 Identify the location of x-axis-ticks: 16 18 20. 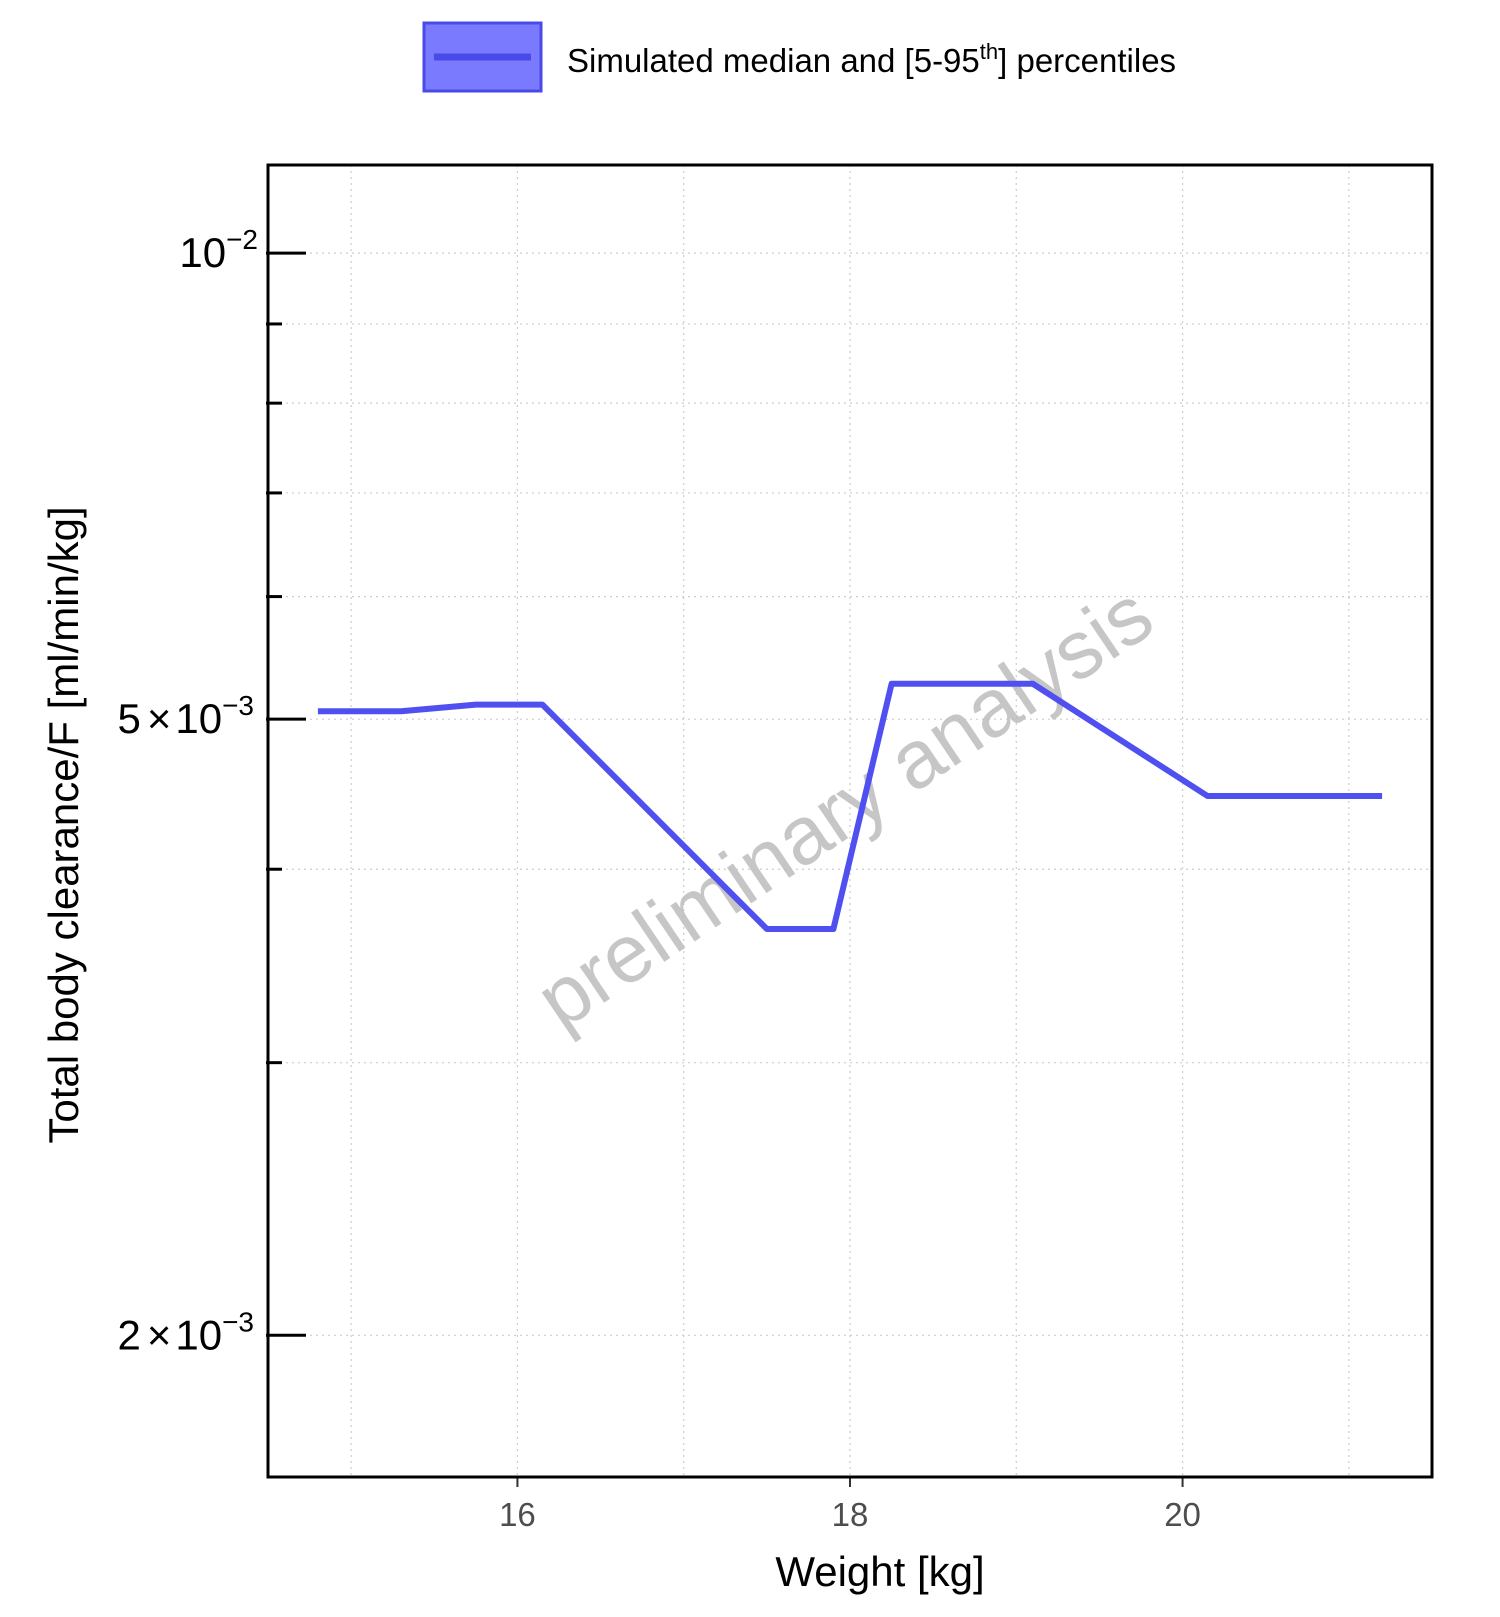
(850, 1505).